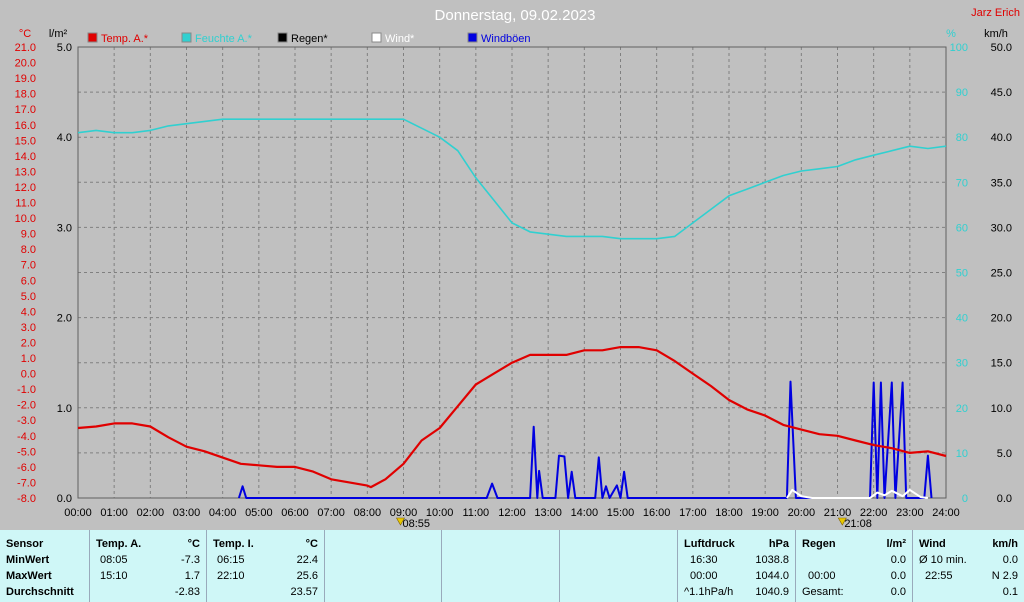  I want to click on pressure-max-time: 00:00, so click(704, 576).